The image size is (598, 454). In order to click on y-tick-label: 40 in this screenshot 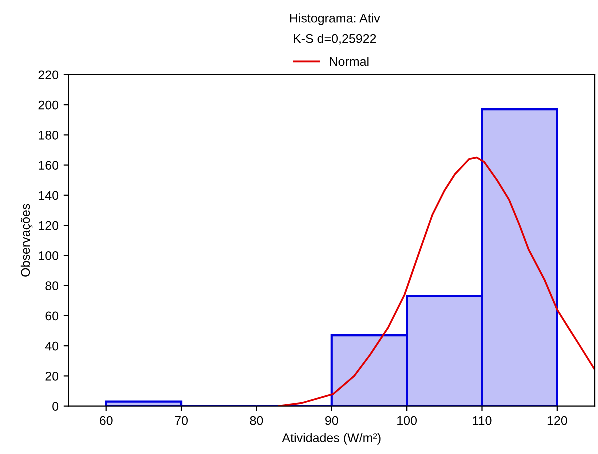, I will do `click(52, 346)`.